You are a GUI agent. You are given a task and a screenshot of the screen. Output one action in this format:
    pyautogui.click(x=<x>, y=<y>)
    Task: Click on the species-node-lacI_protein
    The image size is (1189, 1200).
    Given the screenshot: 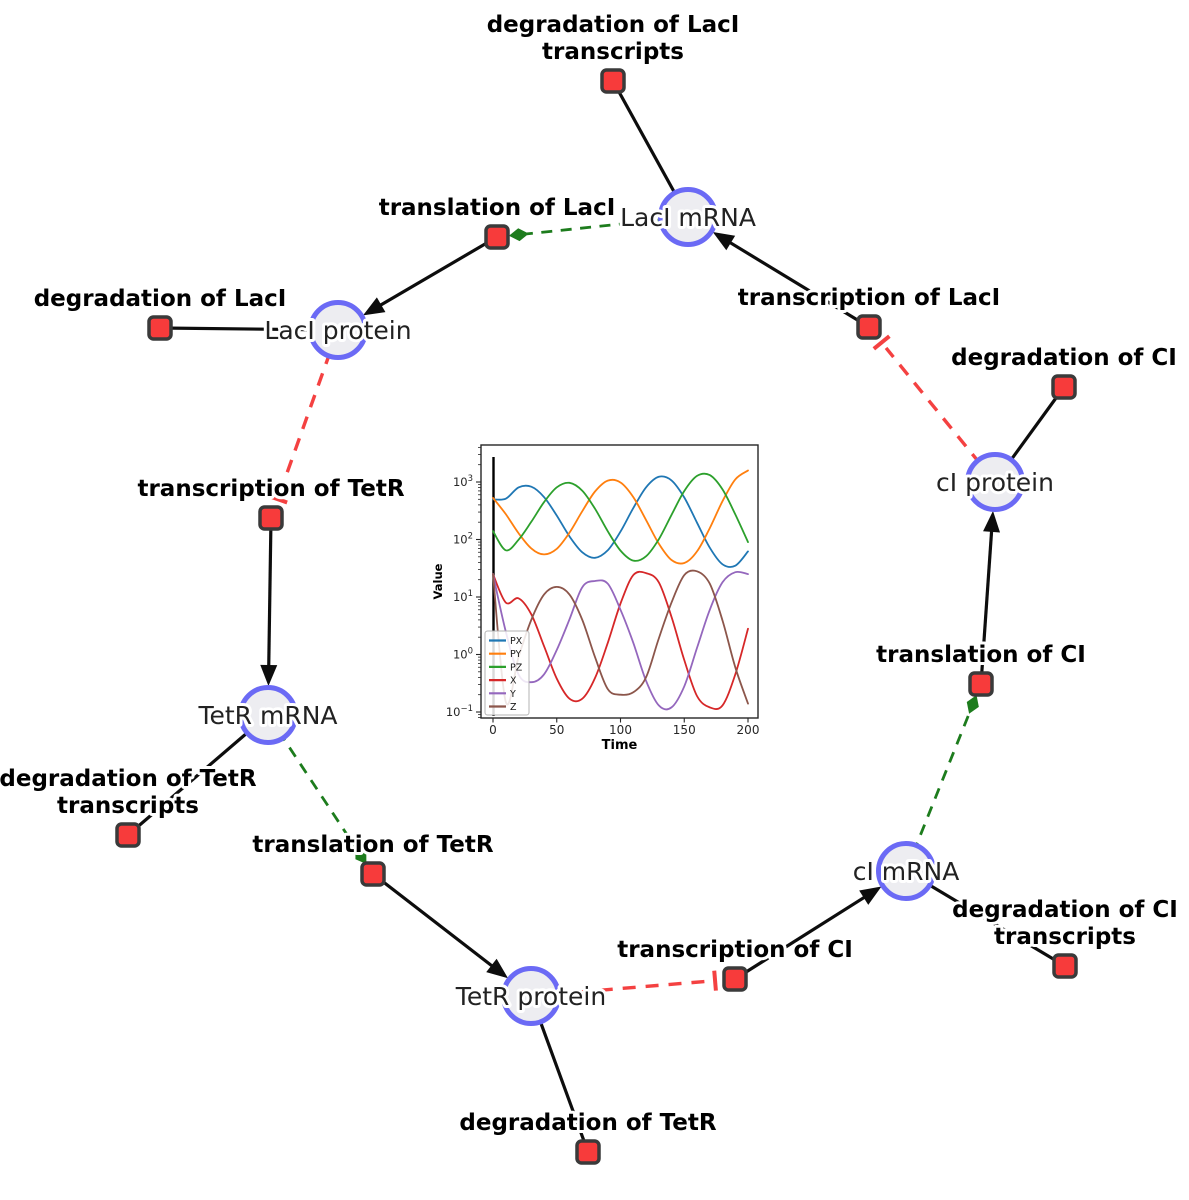 What is the action you would take?
    pyautogui.click(x=338, y=330)
    